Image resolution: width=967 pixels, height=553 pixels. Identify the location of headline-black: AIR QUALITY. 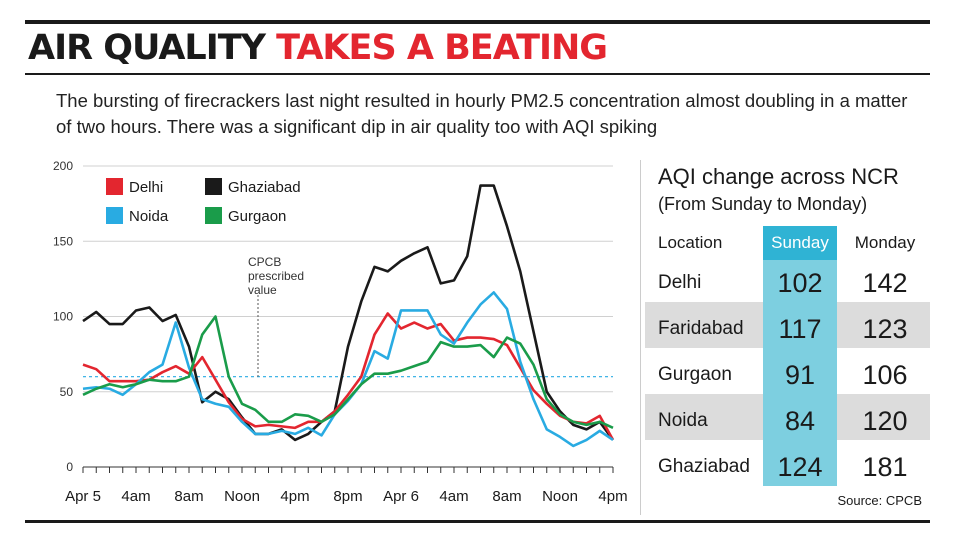
(147, 48).